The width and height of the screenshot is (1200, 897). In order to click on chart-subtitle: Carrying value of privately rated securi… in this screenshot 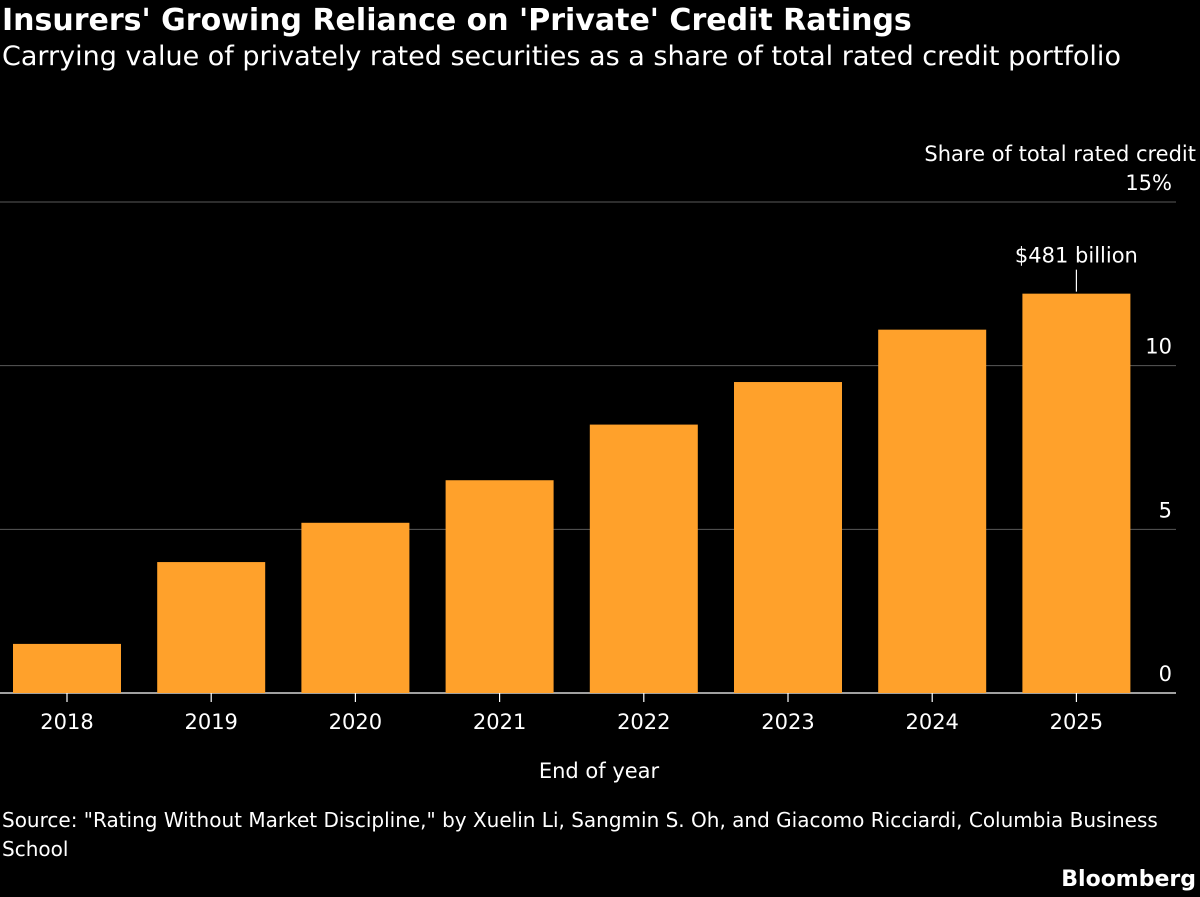, I will do `click(561, 56)`.